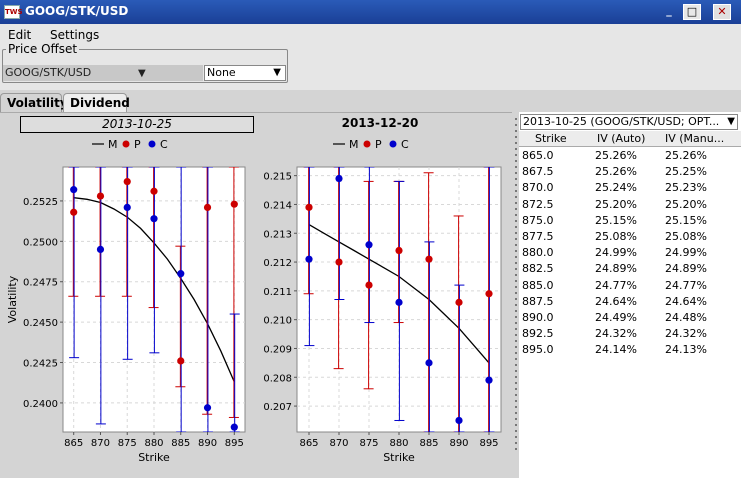  What do you see at coordinates (630, 286) in the screenshot?
I see `table-row: 885.0 24.77% 24.77%` at bounding box center [630, 286].